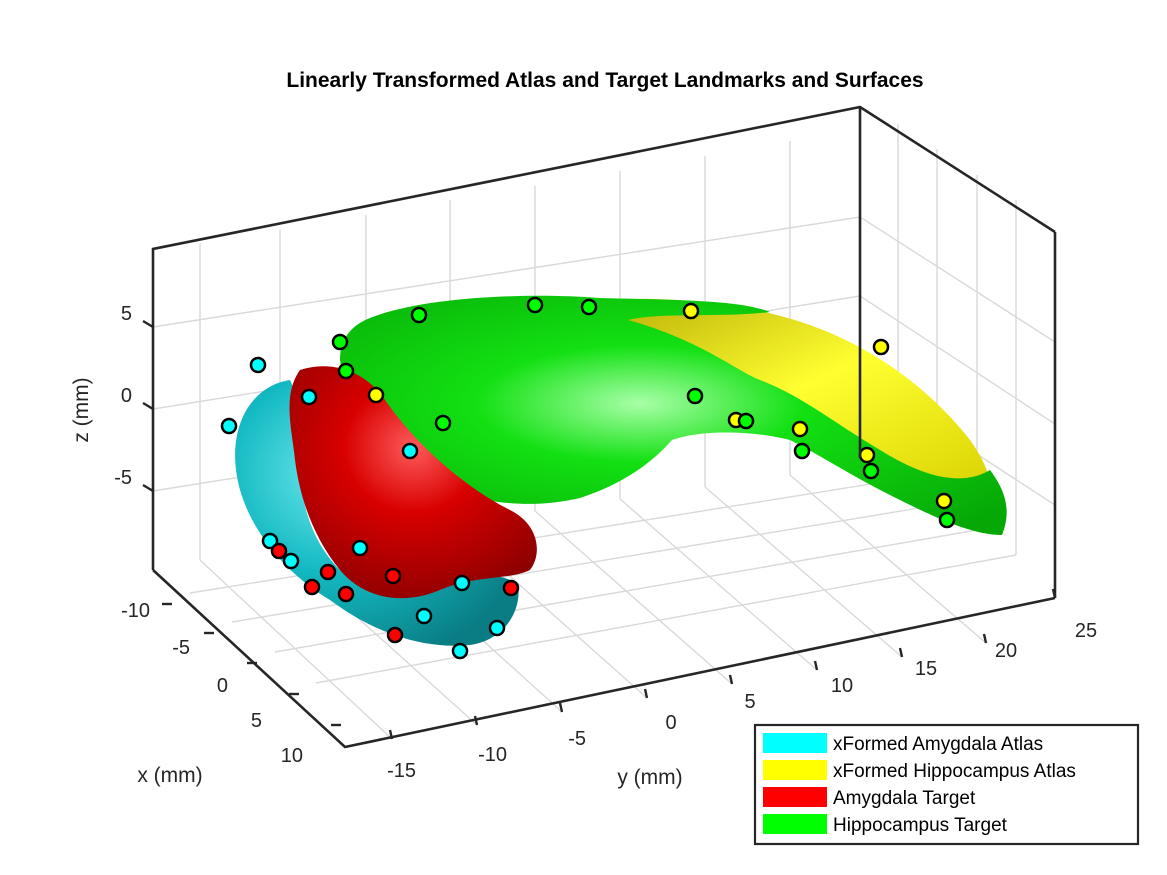 The width and height of the screenshot is (1167, 875). Describe the element at coordinates (926, 669) in the screenshot. I see `y-tick-label: 15` at that location.